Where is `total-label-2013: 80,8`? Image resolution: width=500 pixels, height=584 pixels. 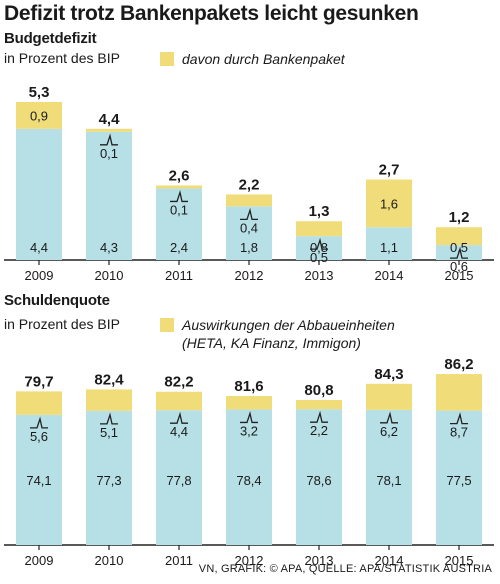
total-label-2013: 80,8 is located at coordinates (318, 390).